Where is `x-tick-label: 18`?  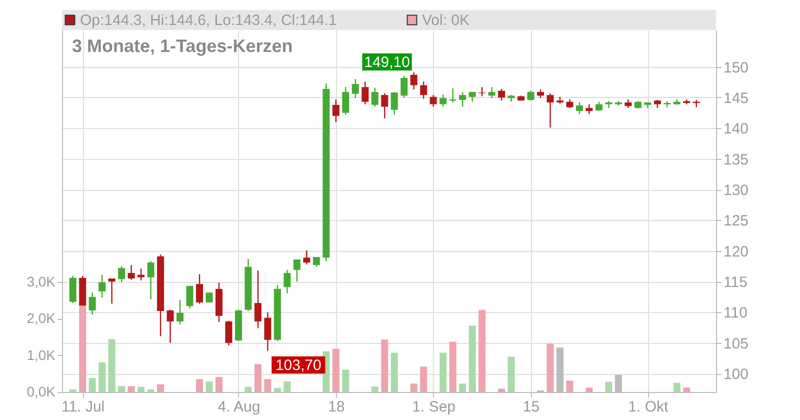 x-tick-label: 18 is located at coordinates (336, 407).